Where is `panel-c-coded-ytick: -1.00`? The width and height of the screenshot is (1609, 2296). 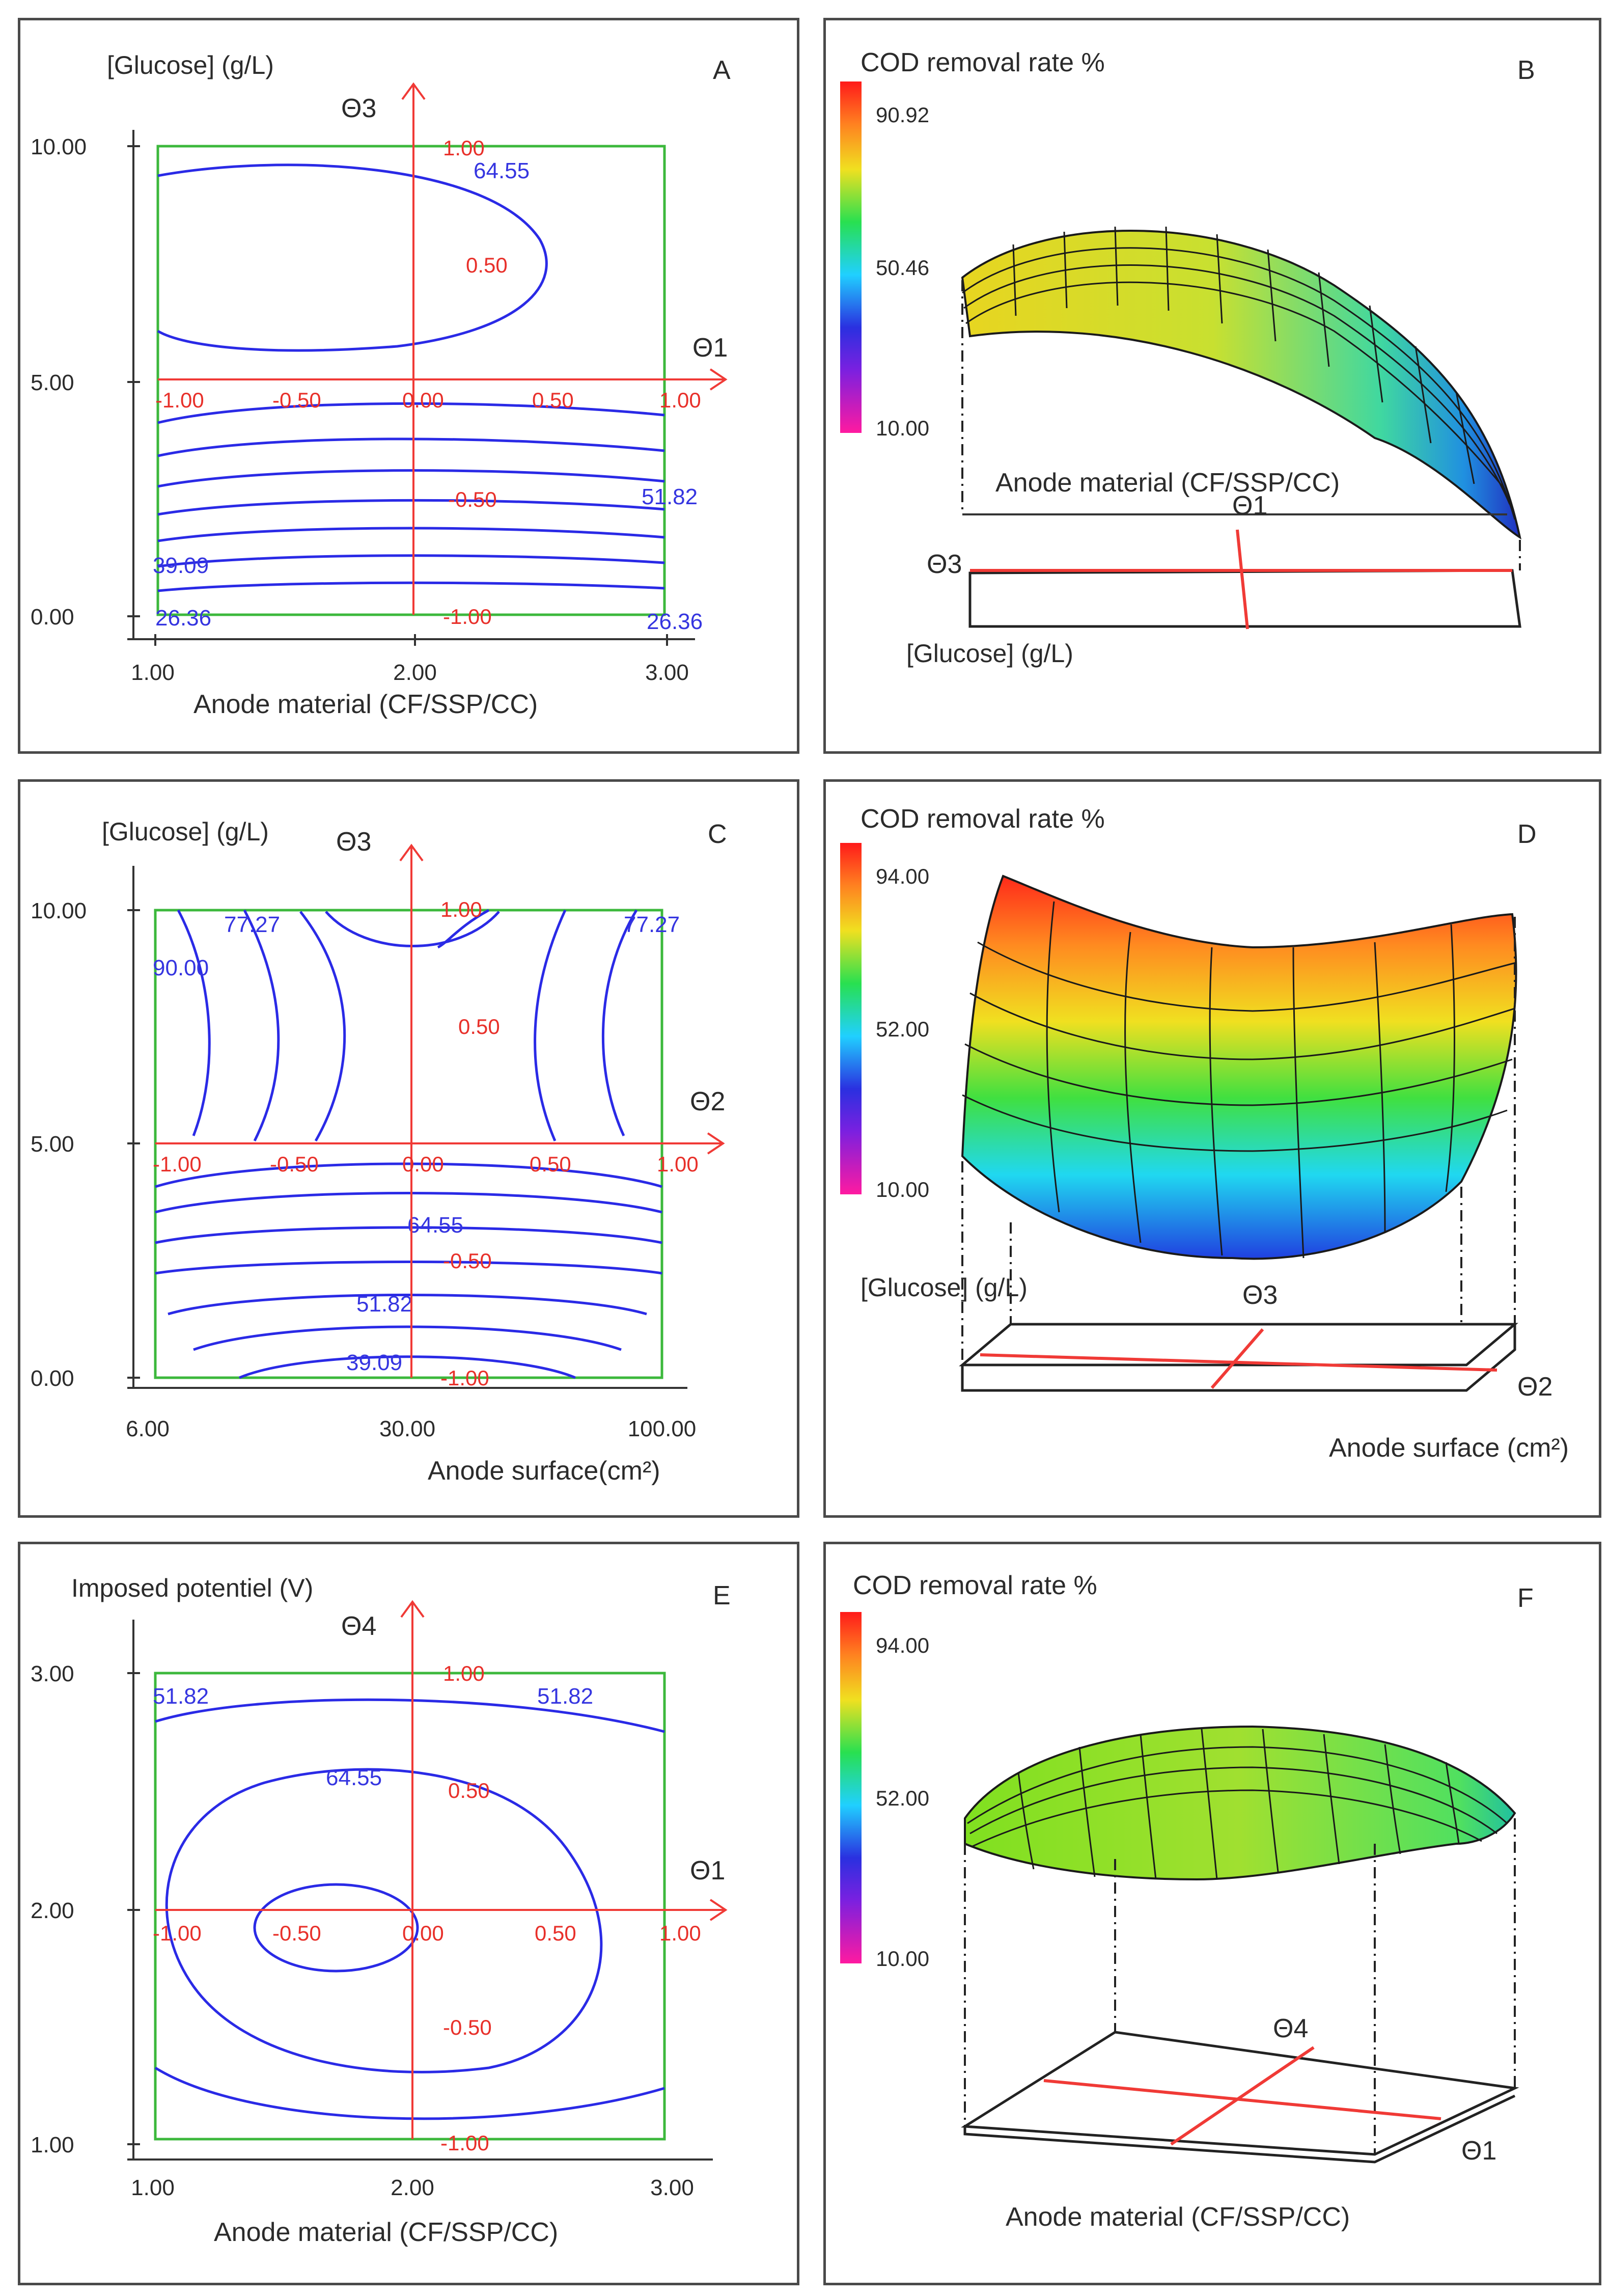
panel-c-coded-ytick: -1.00 is located at coordinates (464, 1378).